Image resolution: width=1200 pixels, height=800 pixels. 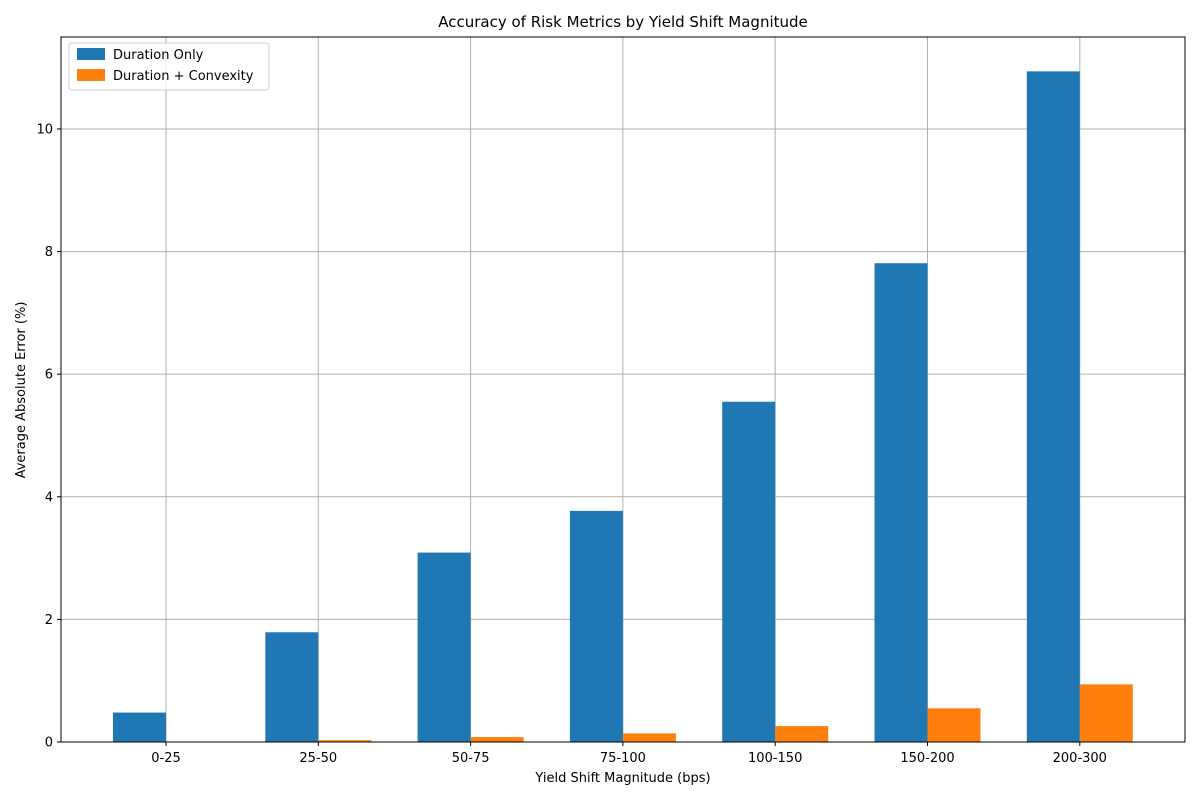 I want to click on y-tick-label: 4, so click(x=49, y=497).